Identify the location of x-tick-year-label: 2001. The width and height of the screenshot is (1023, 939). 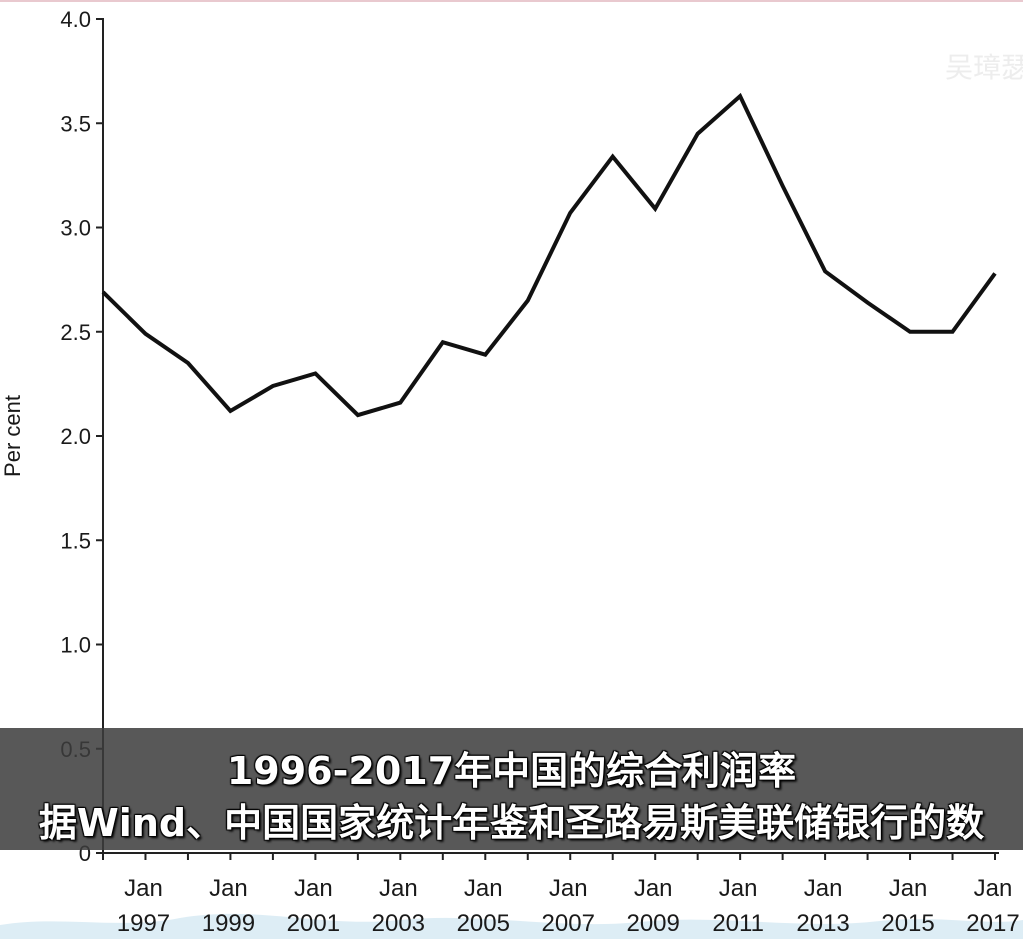
(313, 923).